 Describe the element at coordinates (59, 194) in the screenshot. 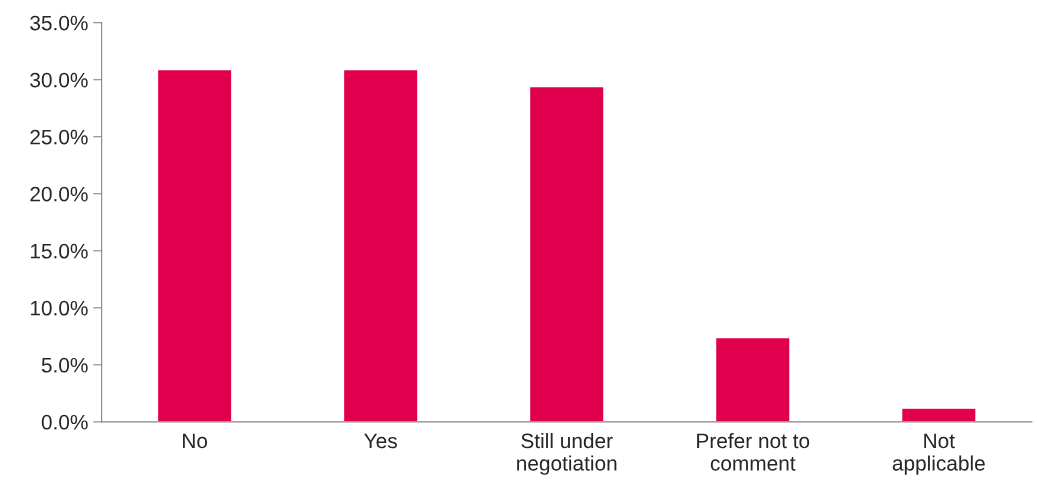

I see `y-tick-label: 20.0%` at that location.